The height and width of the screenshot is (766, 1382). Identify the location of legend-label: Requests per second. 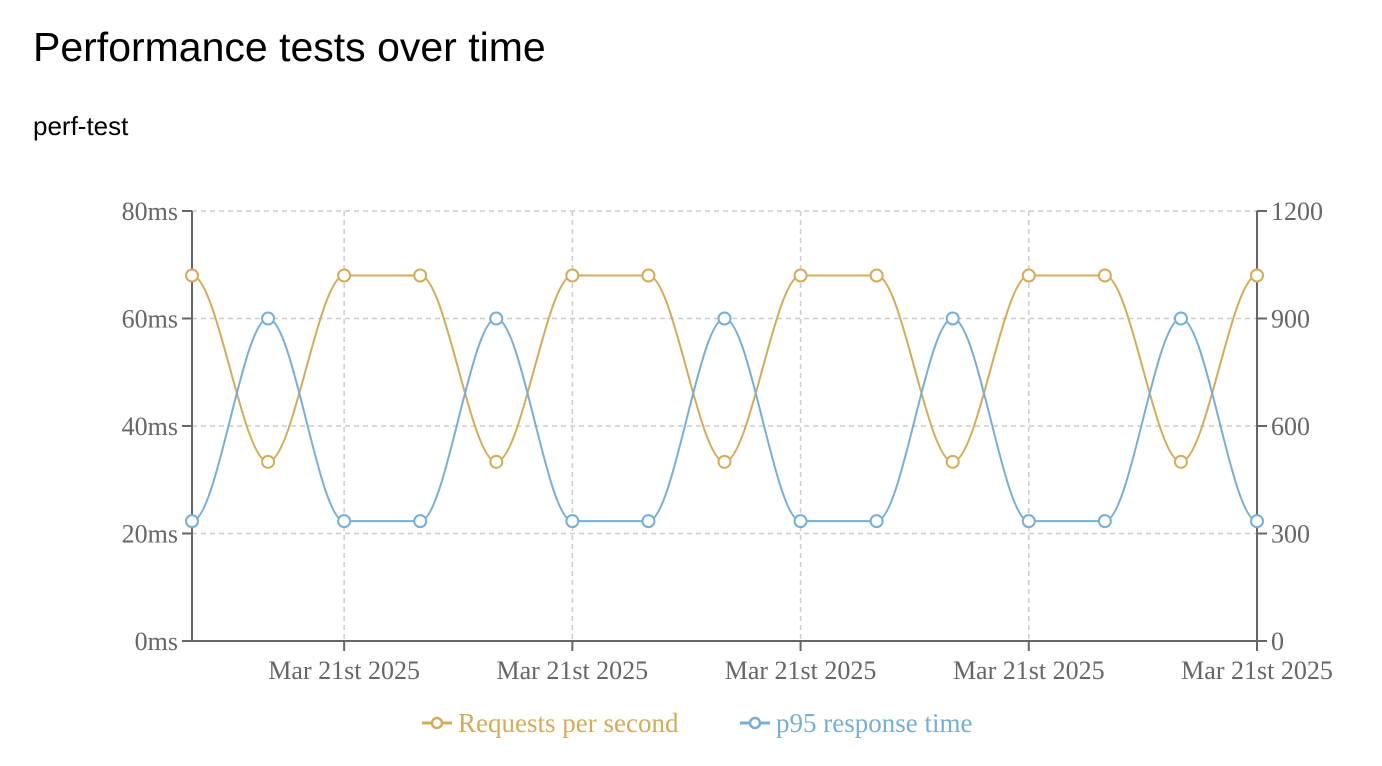
(568, 723).